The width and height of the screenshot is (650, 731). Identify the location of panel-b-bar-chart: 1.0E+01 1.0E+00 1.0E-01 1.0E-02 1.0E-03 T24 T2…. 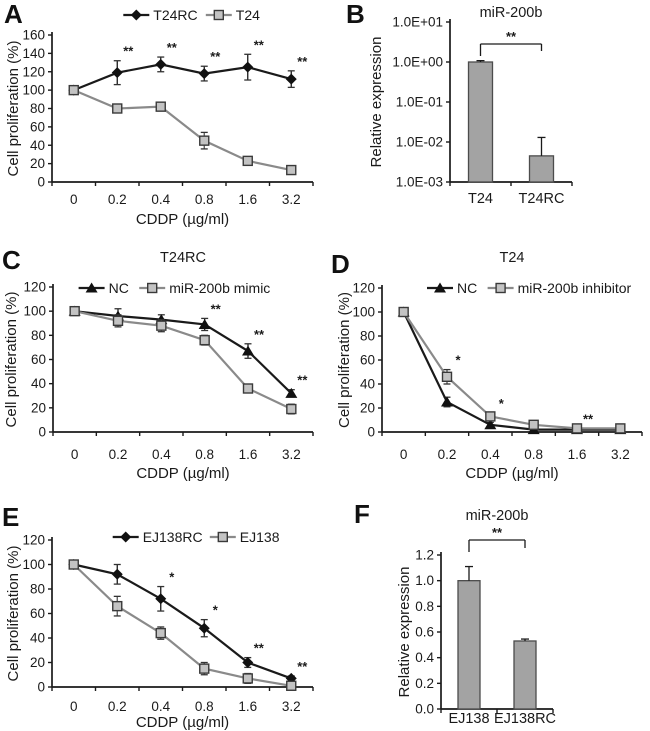
(470, 106).